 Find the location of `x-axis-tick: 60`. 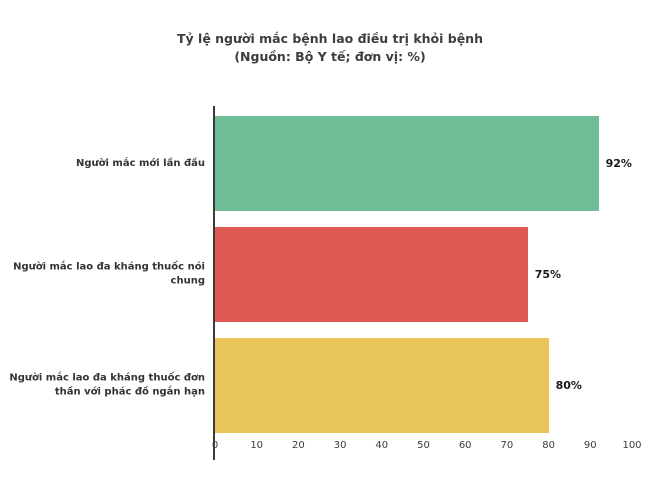

x-axis-tick: 60 is located at coordinates (465, 445).